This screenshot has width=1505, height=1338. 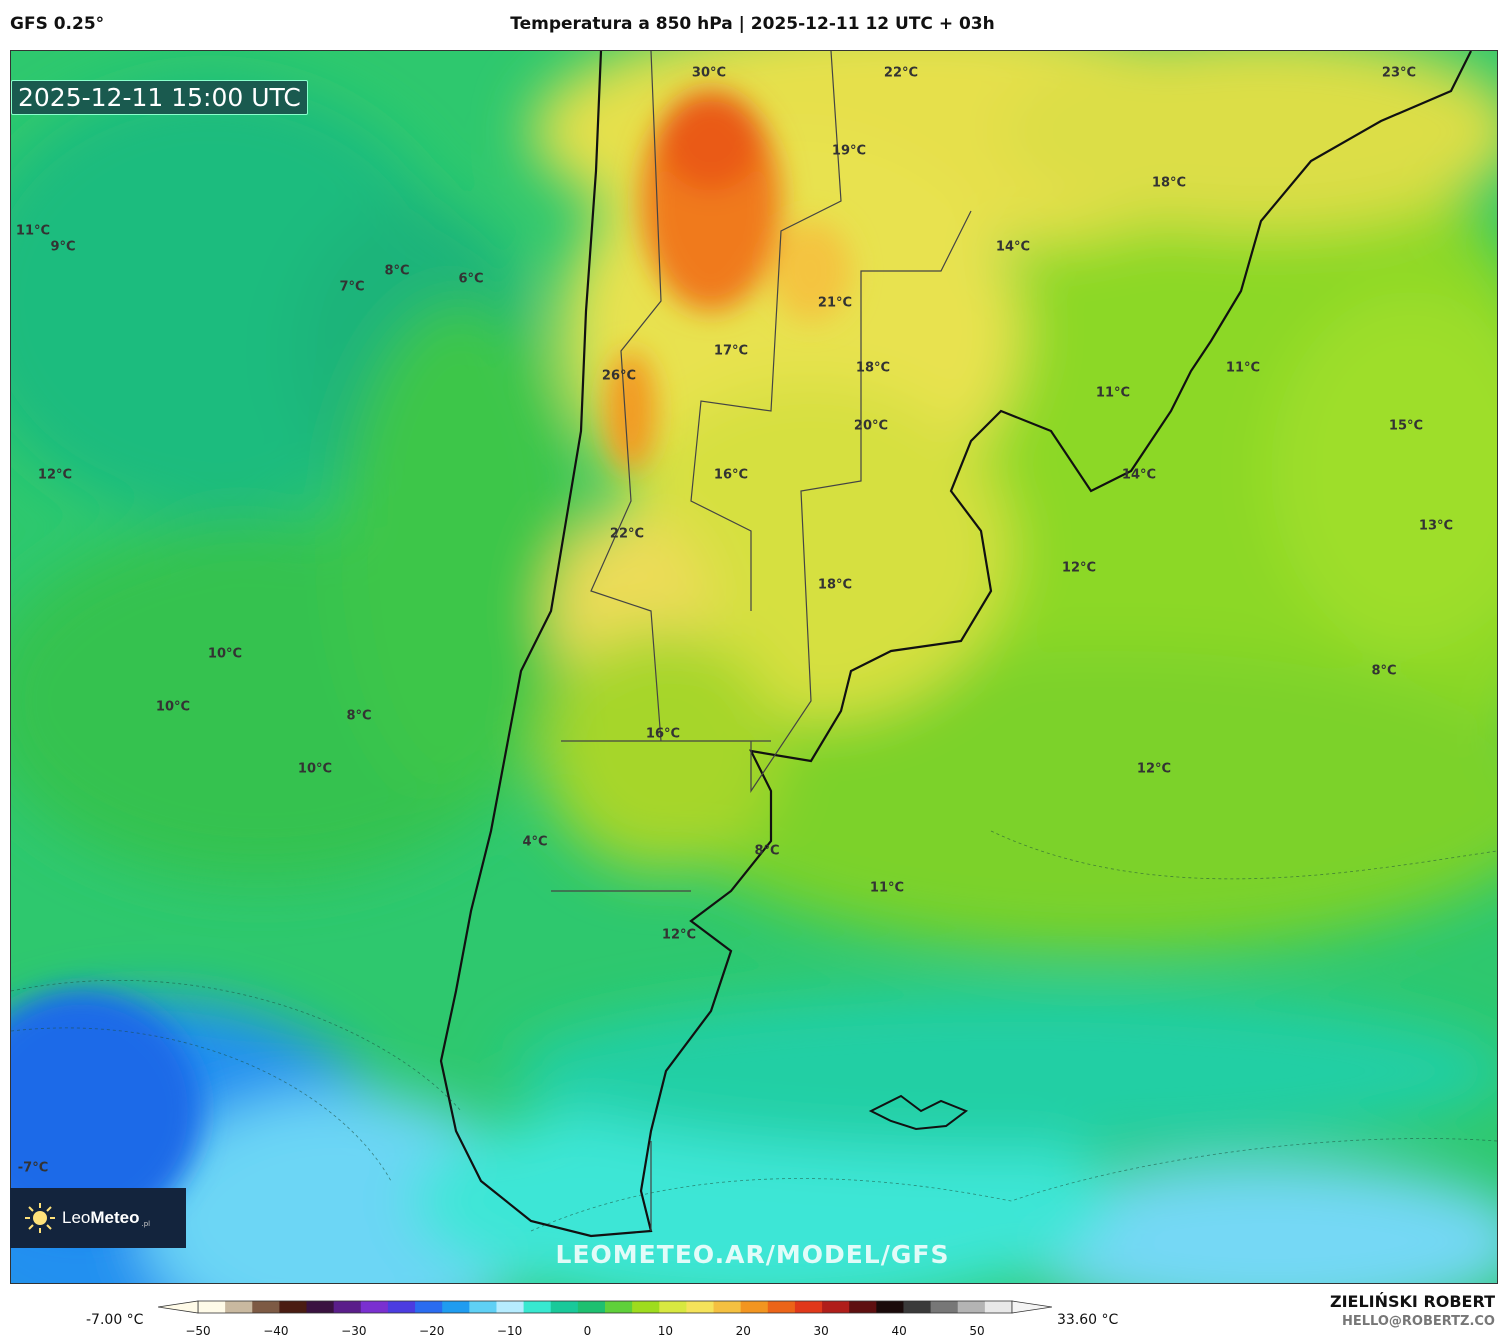 I want to click on colorbar-tick-label: 50, so click(x=977, y=1331).